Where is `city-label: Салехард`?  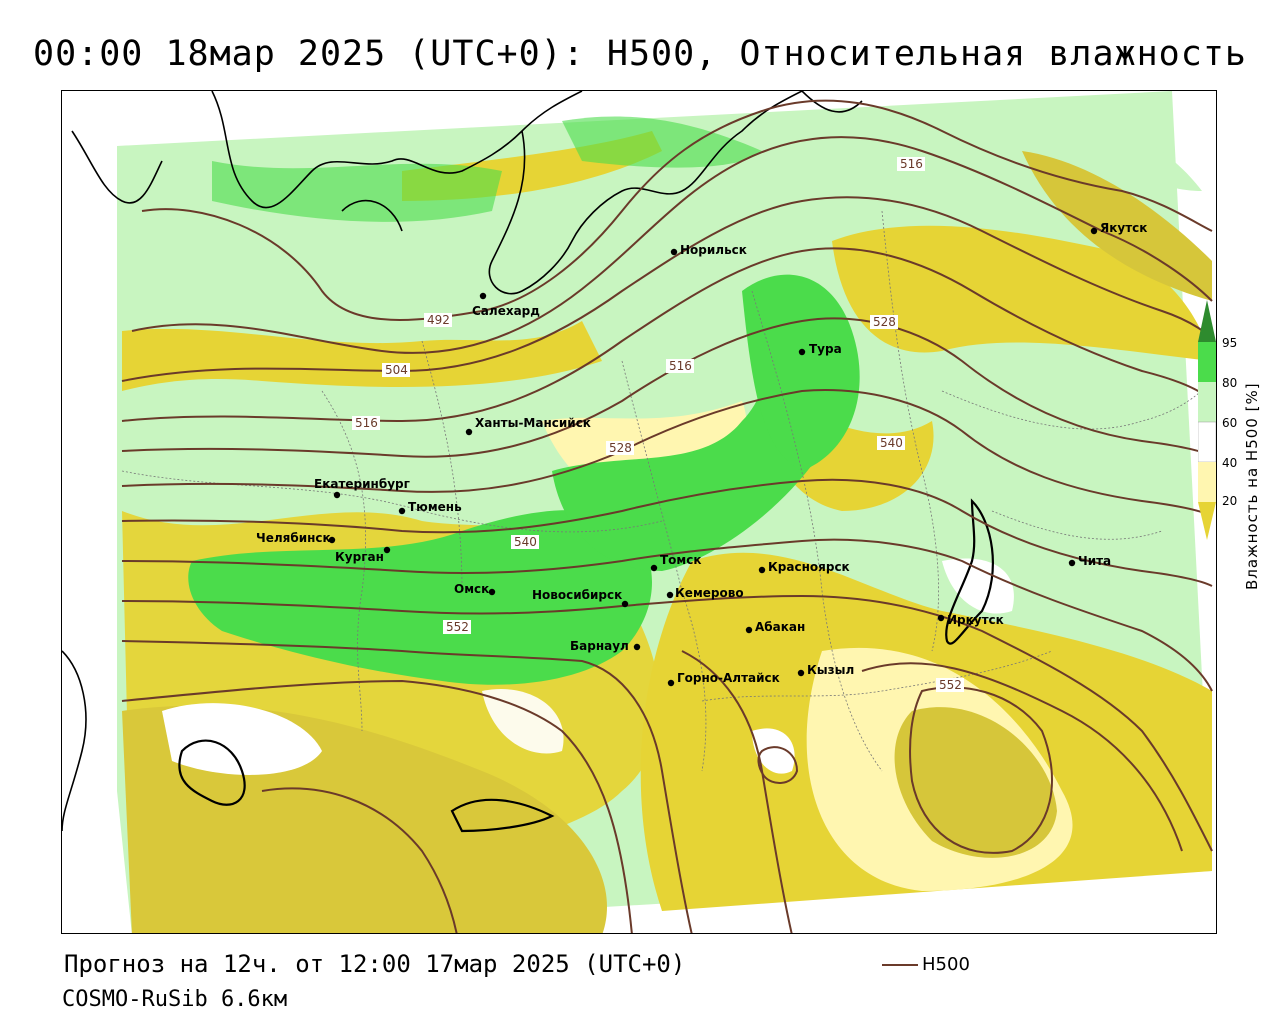
city-label: Салехард is located at coordinates (506, 311).